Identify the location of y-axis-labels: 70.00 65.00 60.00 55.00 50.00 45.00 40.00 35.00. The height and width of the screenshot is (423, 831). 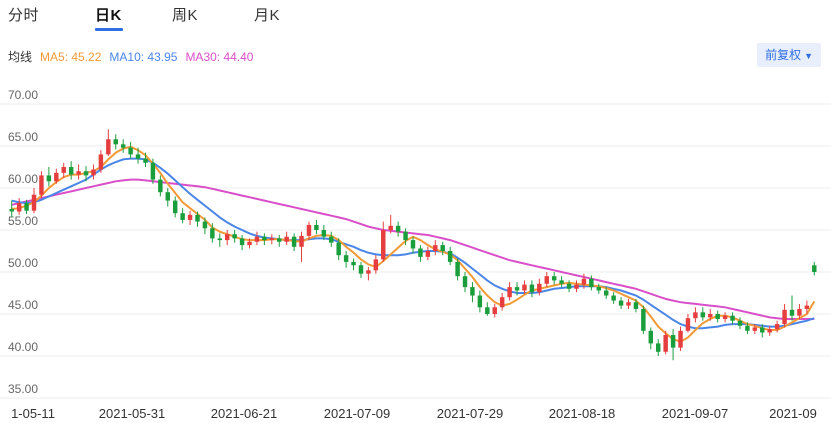
(23, 242).